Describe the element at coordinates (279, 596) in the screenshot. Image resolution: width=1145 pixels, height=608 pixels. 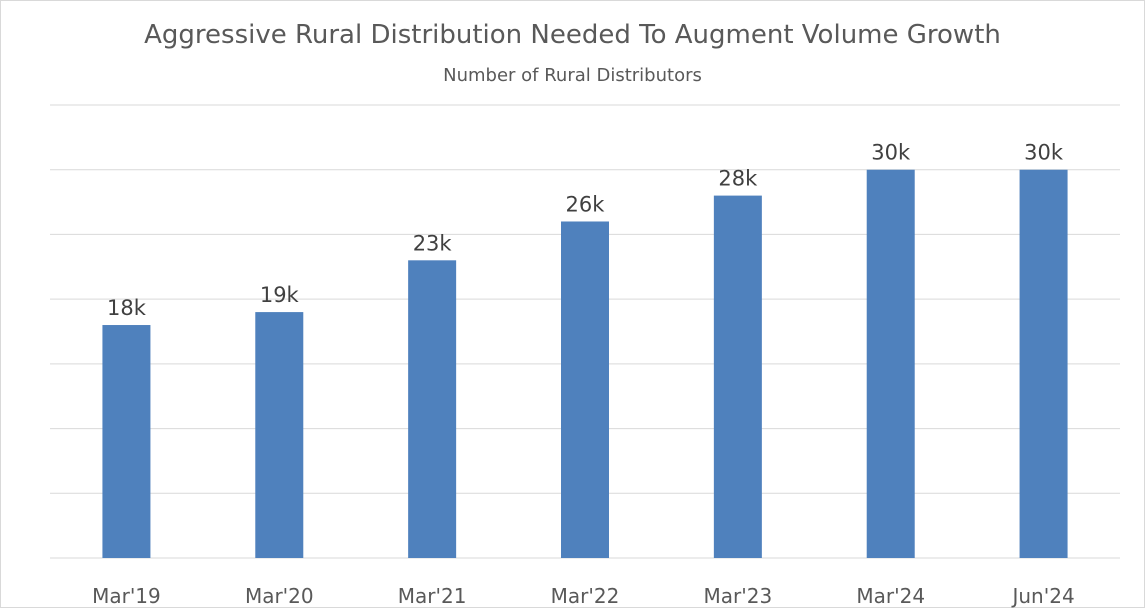
I see `x-tick-label-1: Mar'20` at that location.